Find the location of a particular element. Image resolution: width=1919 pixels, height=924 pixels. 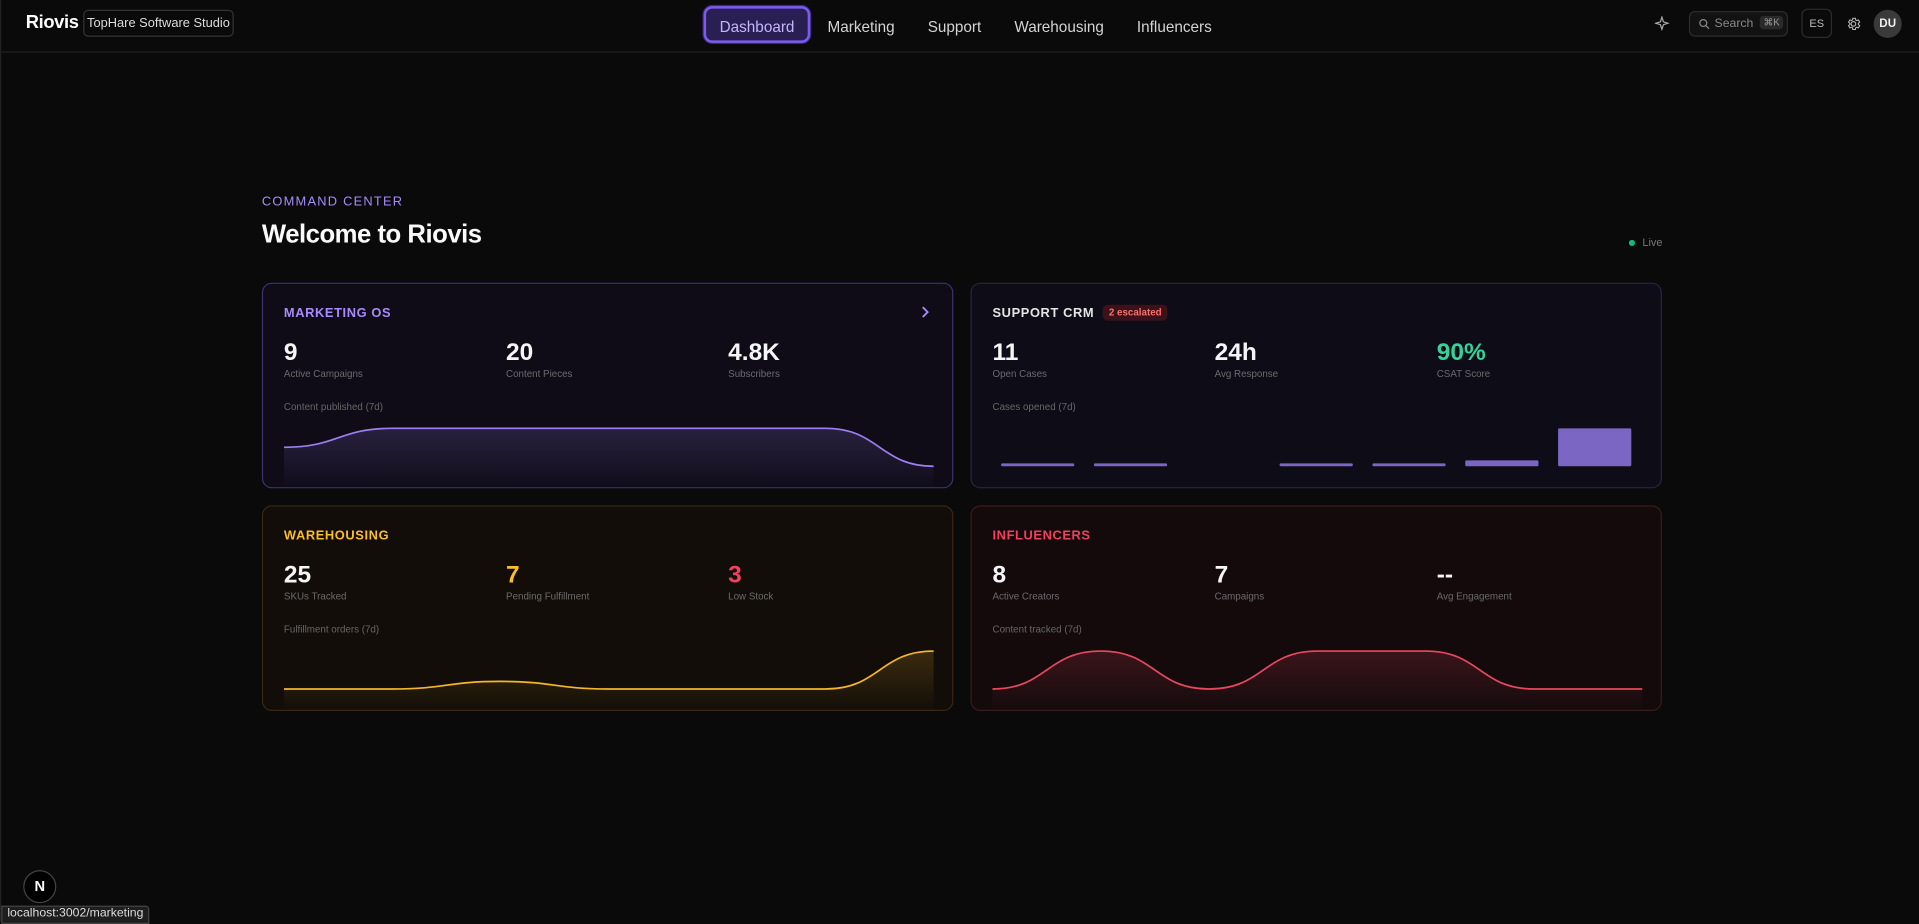

stat-value: 20 is located at coordinates (520, 352).